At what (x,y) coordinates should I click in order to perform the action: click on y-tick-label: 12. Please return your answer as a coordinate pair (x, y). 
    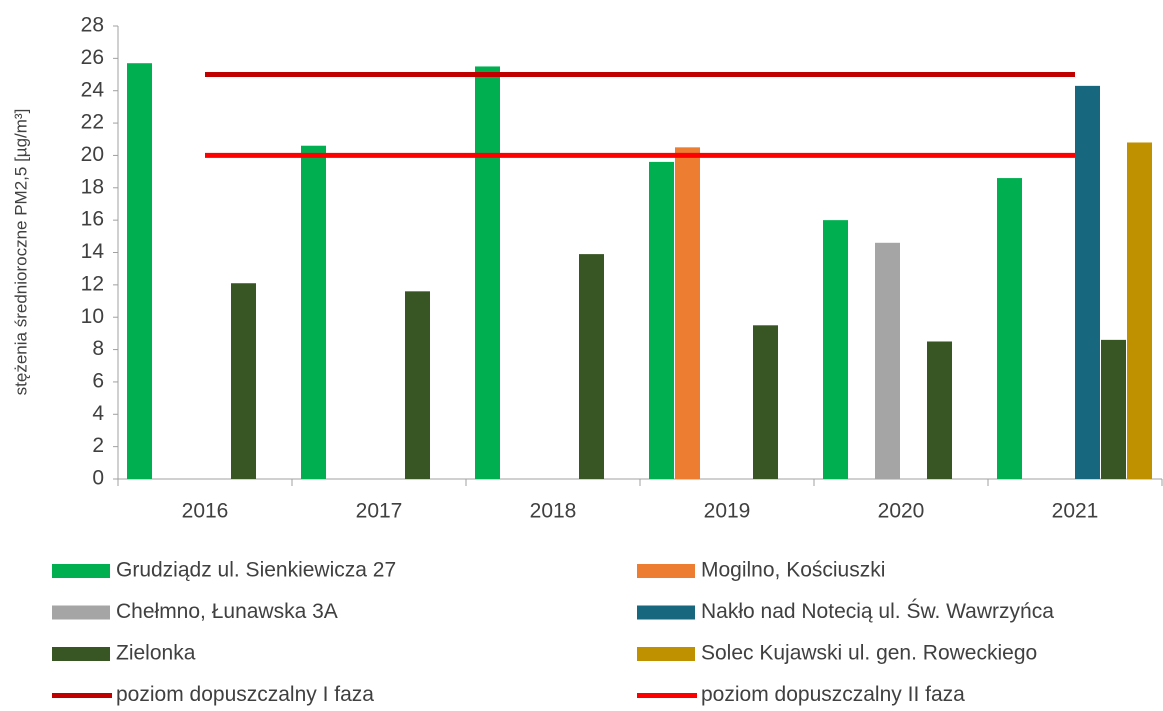
    Looking at the image, I should click on (92, 283).